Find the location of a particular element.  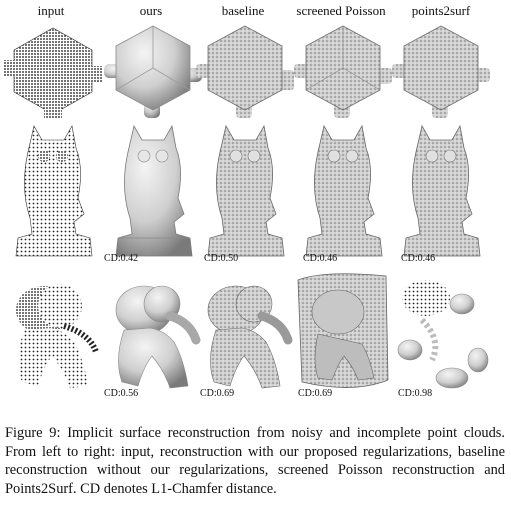

cd-label-elephant-baseline: CD:0.69 is located at coordinates (217, 393).